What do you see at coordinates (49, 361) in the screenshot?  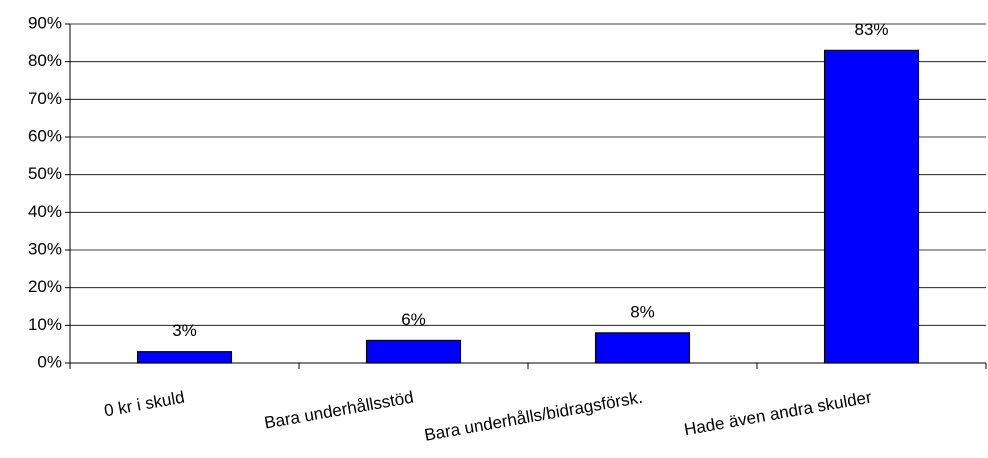 I see `y-tick-label: 0%` at bounding box center [49, 361].